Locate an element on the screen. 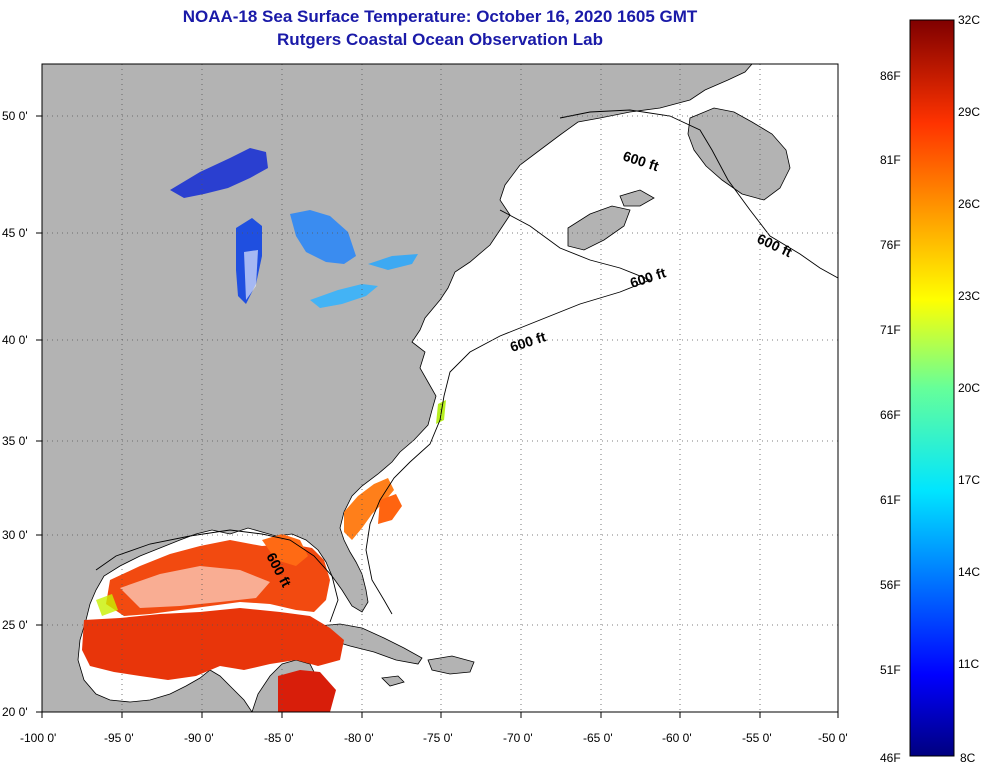 This screenshot has height=770, width=984. celsius-label: 8C is located at coordinates (968, 758).